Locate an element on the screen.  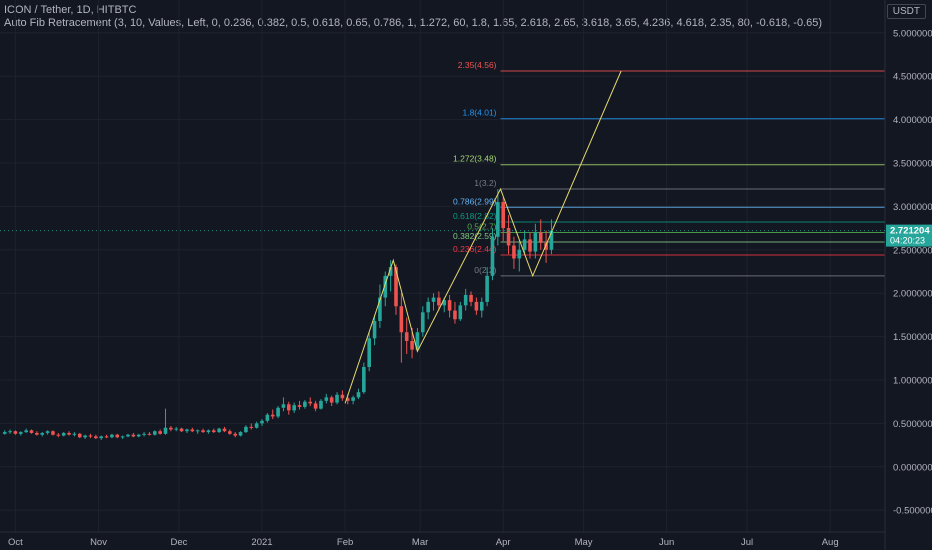
fib-level-label: 1.272(3.48) is located at coordinates (475, 159).